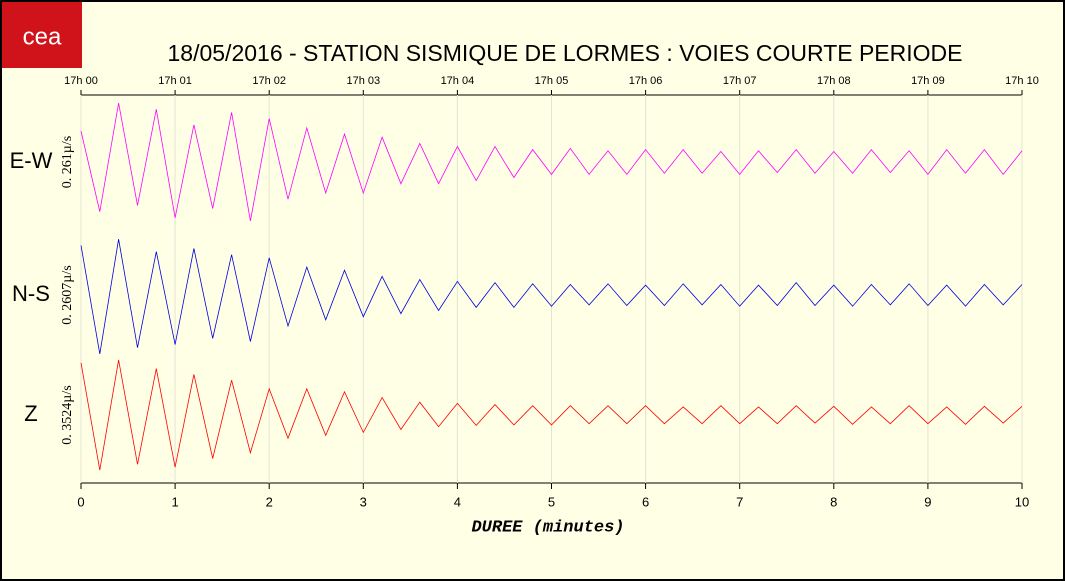 This screenshot has width=1065, height=581. What do you see at coordinates (363, 81) in the screenshot?
I see `top-tick-label: 17h 03` at bounding box center [363, 81].